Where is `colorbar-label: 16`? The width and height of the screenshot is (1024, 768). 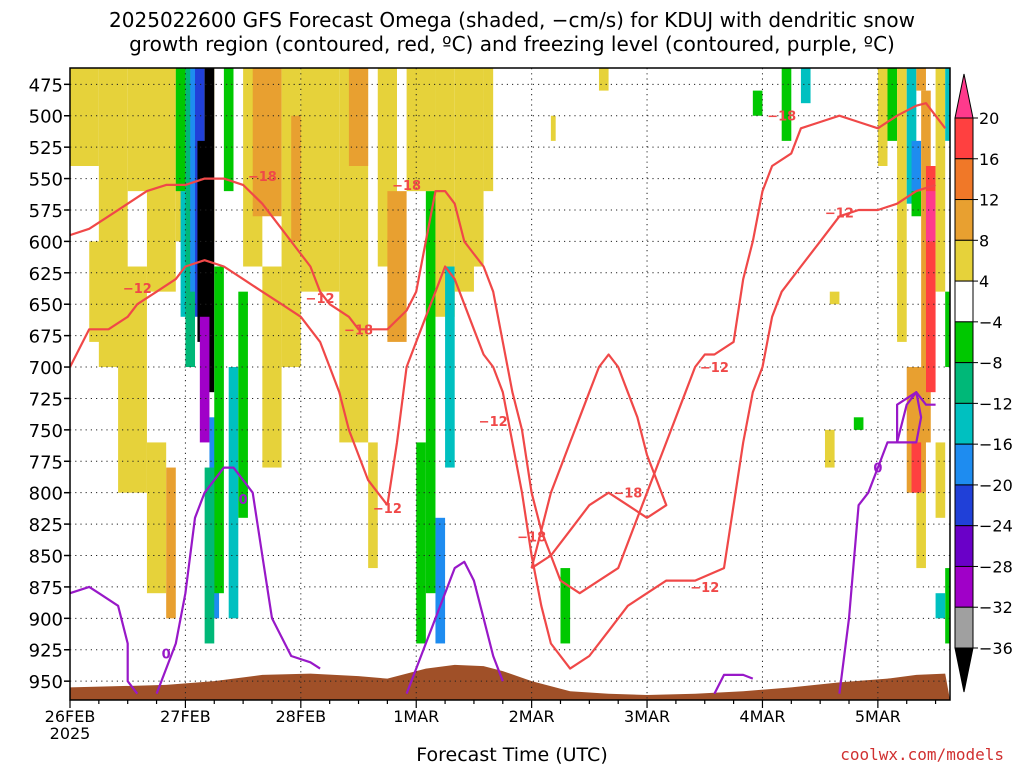
colorbar-label: 16 is located at coordinates (989, 159).